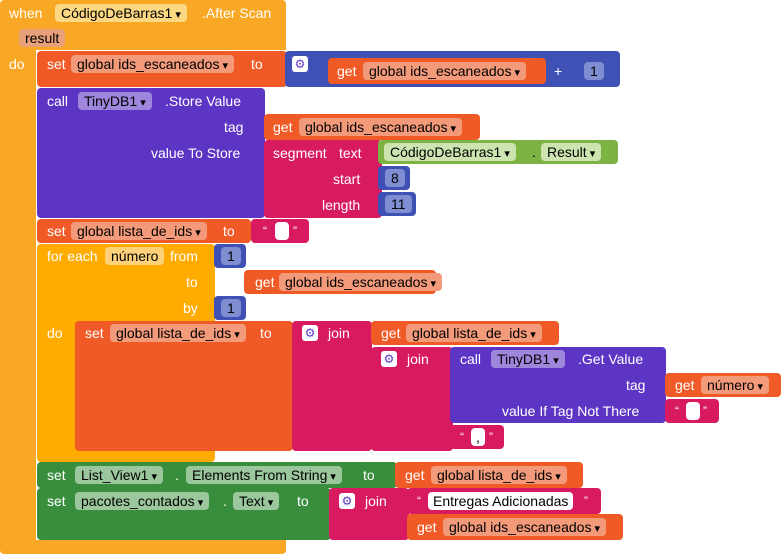  Describe the element at coordinates (478, 437) in the screenshot. I see `comma-text-field: ,` at that location.